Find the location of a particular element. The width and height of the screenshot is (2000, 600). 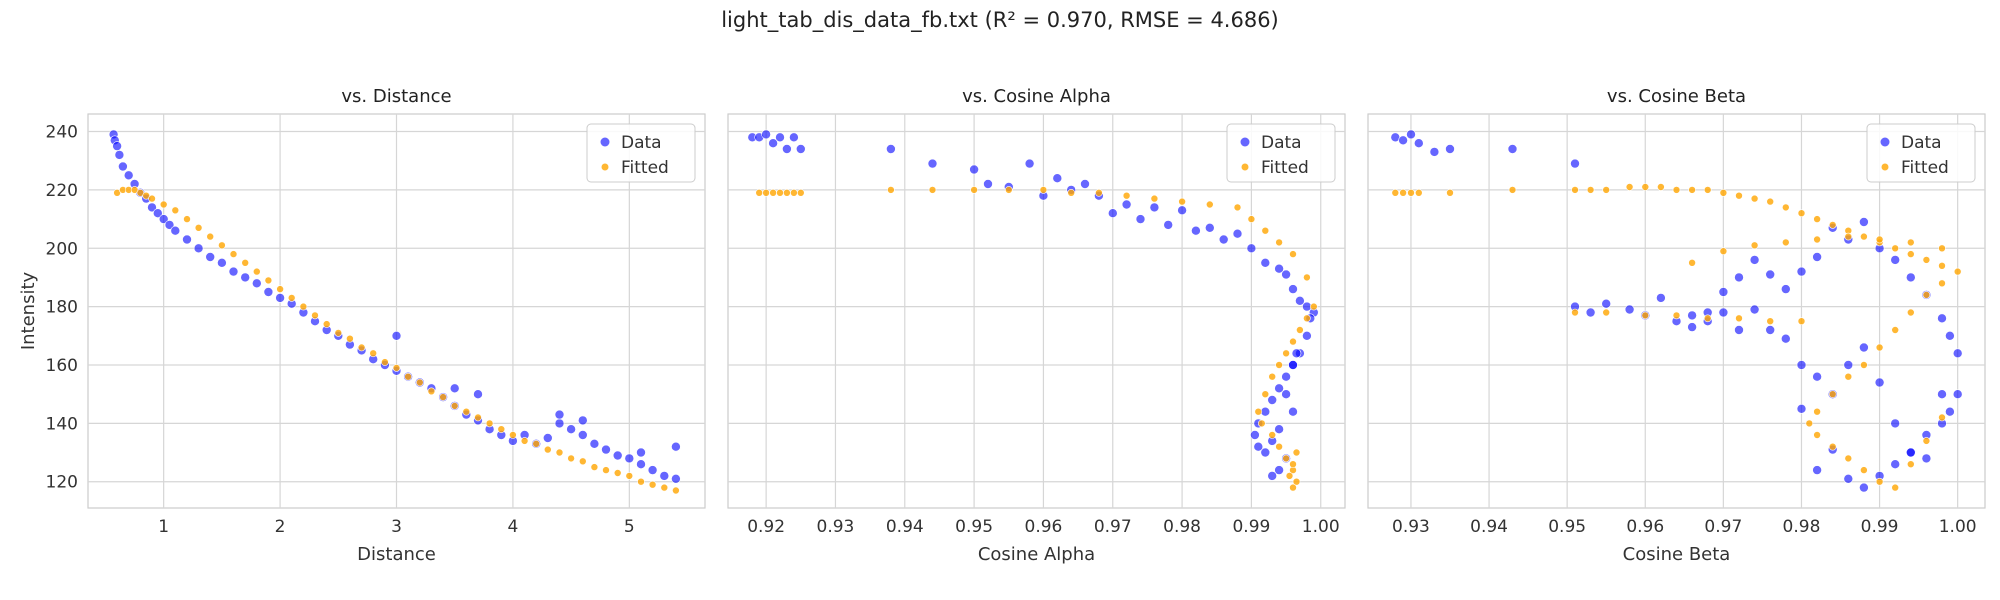

x-tick-label: 0.92 is located at coordinates (766, 527).